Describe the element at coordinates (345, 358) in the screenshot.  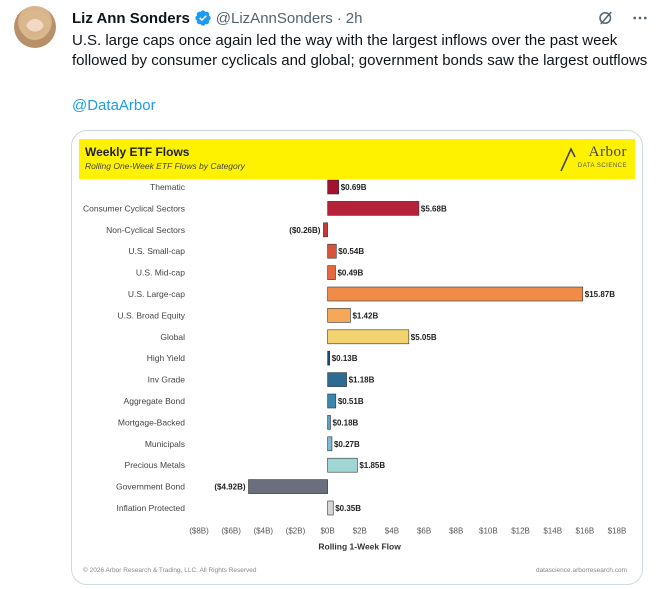
I see `value-label: $0.13B` at that location.